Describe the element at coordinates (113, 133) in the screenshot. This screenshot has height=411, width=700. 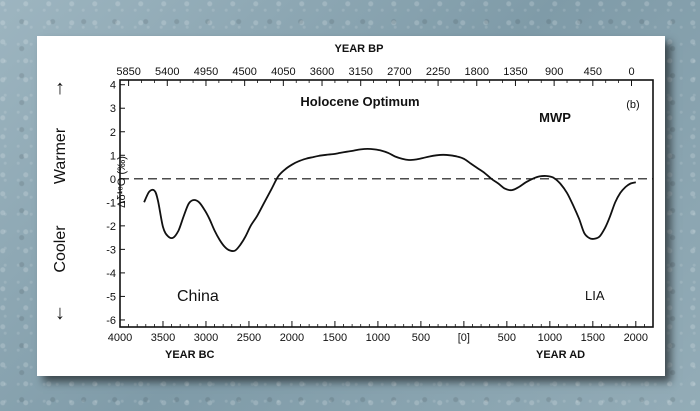
I see `y-tick-label: 2` at that location.